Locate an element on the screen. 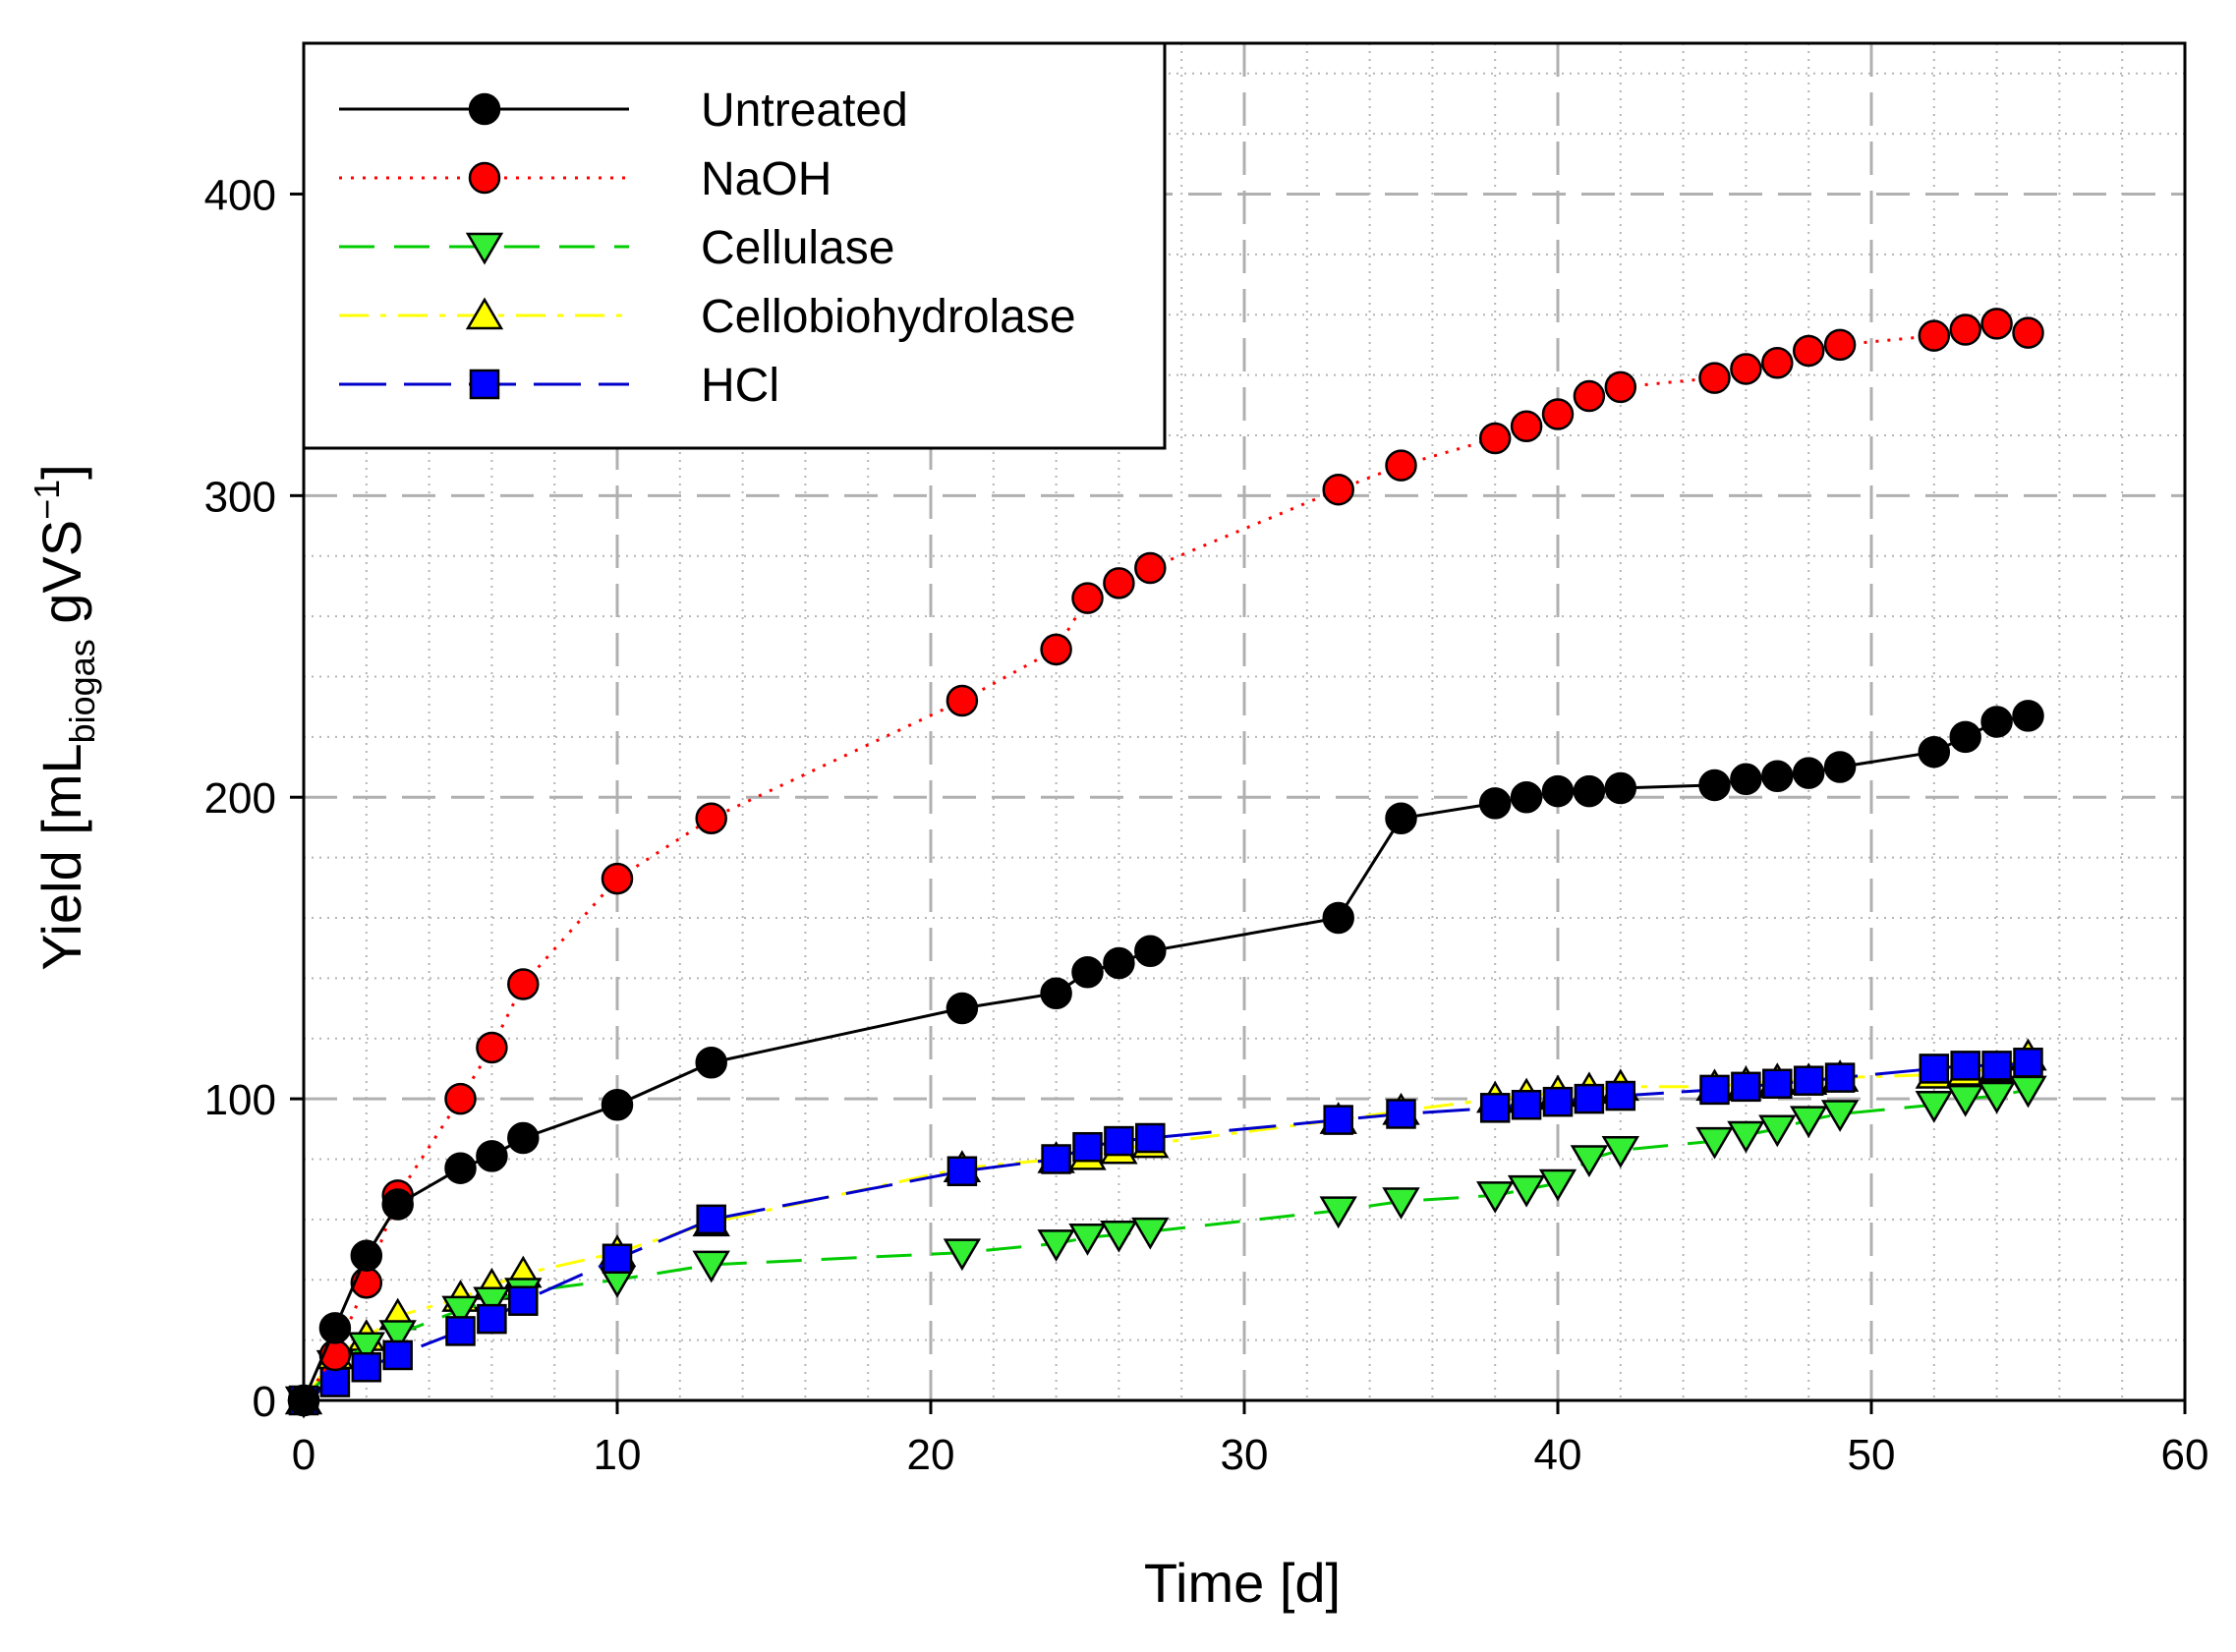  y-axis-title-subscript: biogas is located at coordinates (82, 691).